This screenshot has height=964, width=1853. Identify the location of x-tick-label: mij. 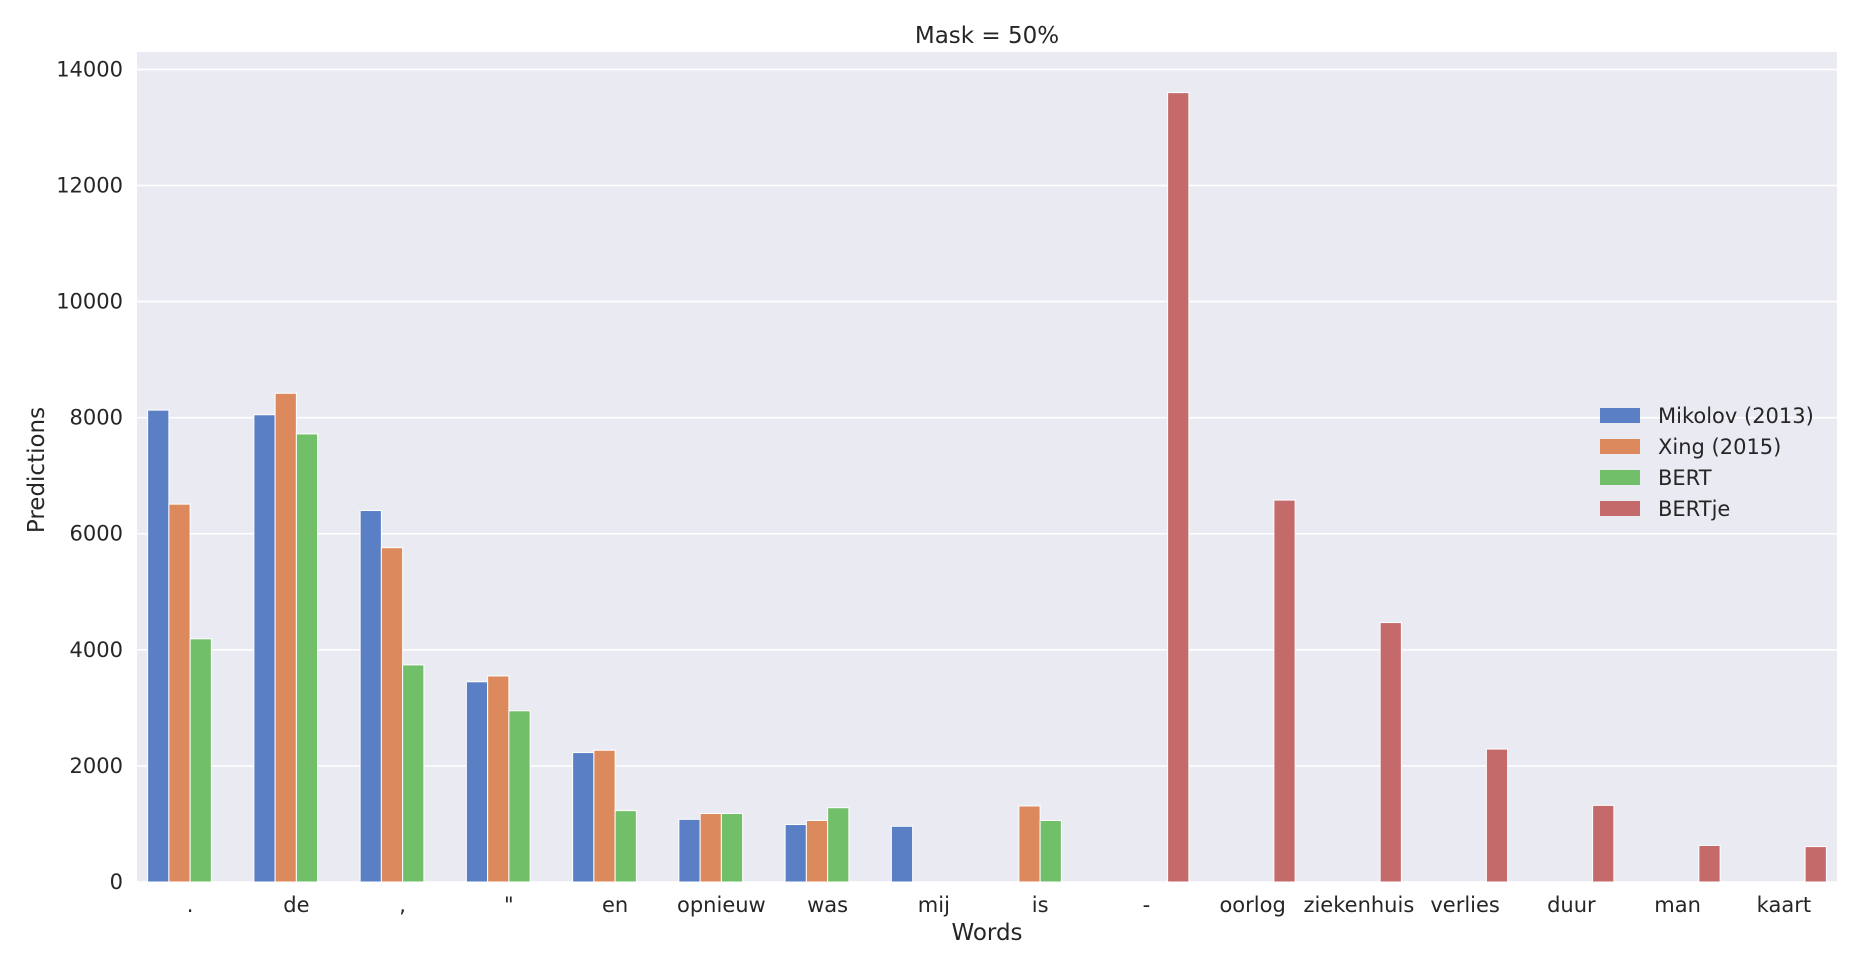
(934, 905).